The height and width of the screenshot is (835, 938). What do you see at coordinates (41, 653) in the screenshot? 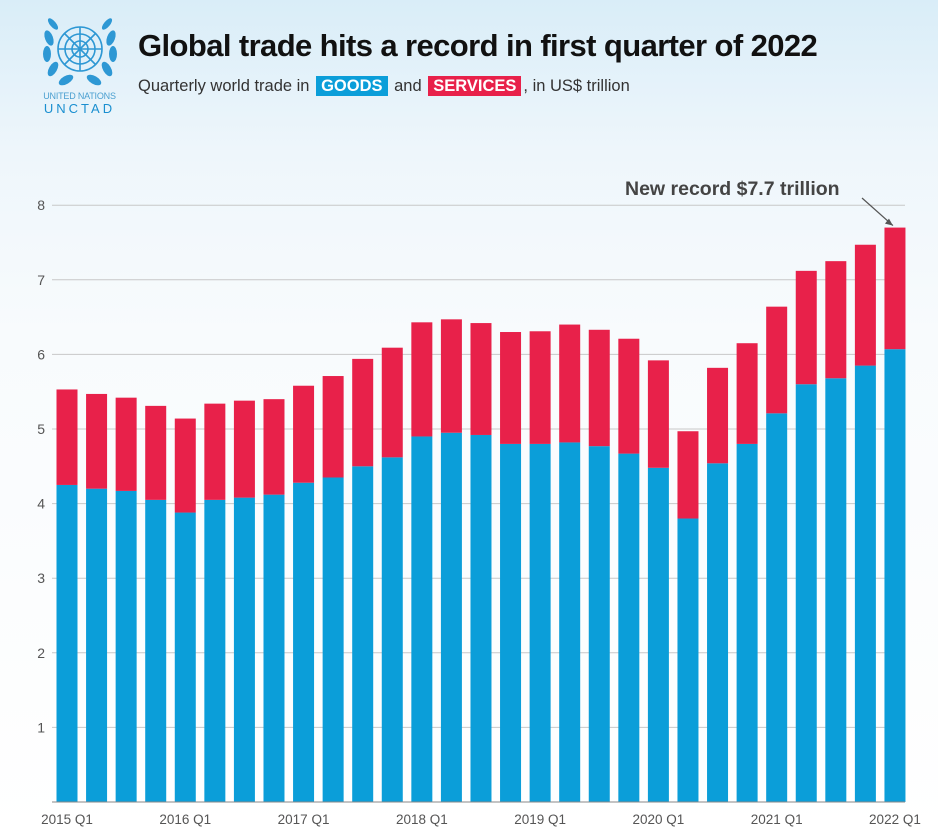
I see `y-tick-label-2: 2` at bounding box center [41, 653].